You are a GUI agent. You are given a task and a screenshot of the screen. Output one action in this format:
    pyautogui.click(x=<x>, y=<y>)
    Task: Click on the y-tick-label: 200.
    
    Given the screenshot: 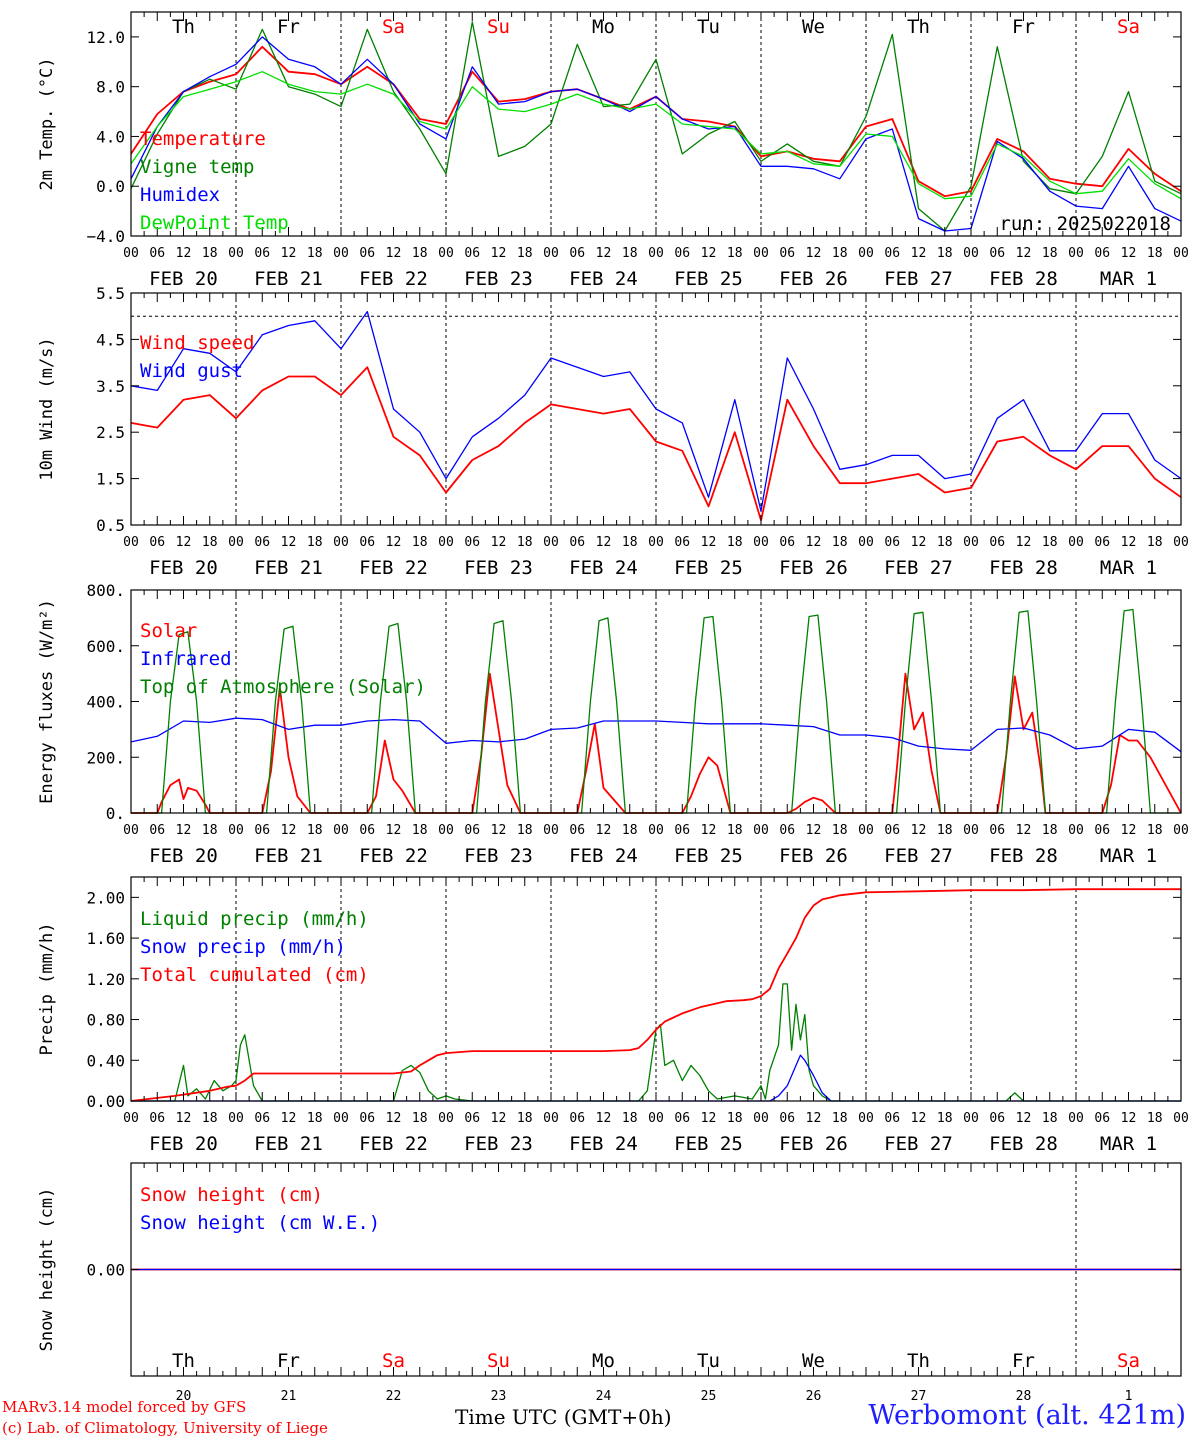 What is the action you would take?
    pyautogui.click(x=105, y=757)
    